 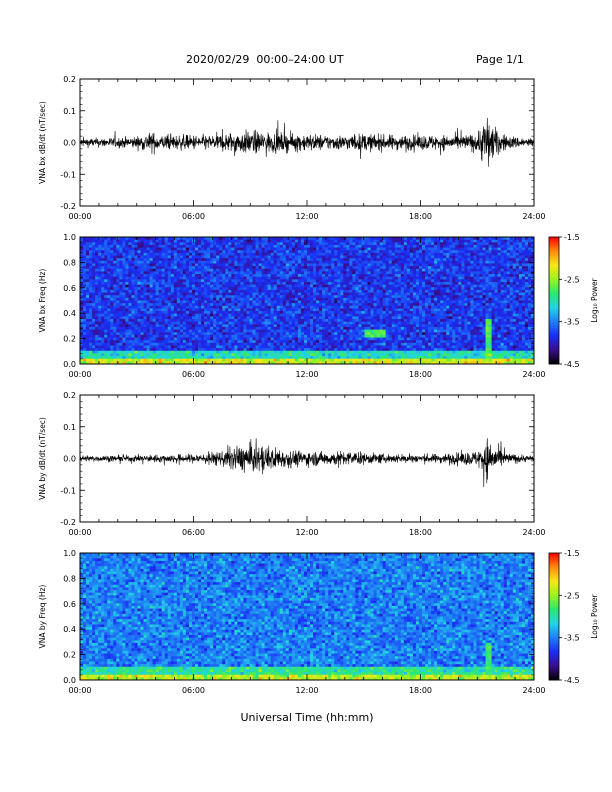 What do you see at coordinates (42, 458) in the screenshot?
I see `y-axis-label: VNA by dB/dt (nT/sec)` at bounding box center [42, 458].